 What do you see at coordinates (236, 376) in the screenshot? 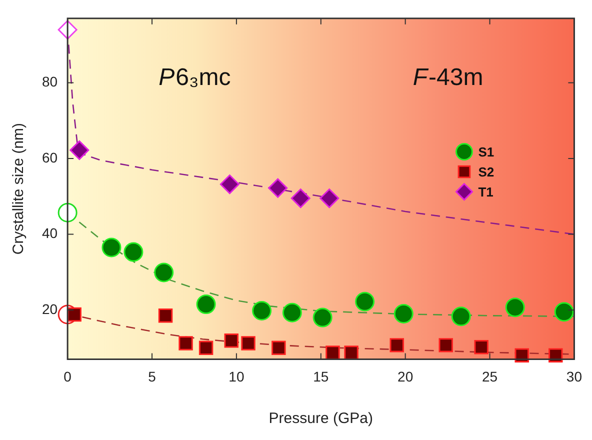
I see `x-tick-label: 10` at bounding box center [236, 376].